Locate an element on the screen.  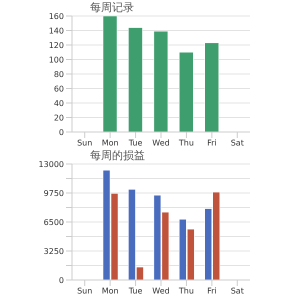
y-tick-label: 3250 is located at coordinates (54, 251).